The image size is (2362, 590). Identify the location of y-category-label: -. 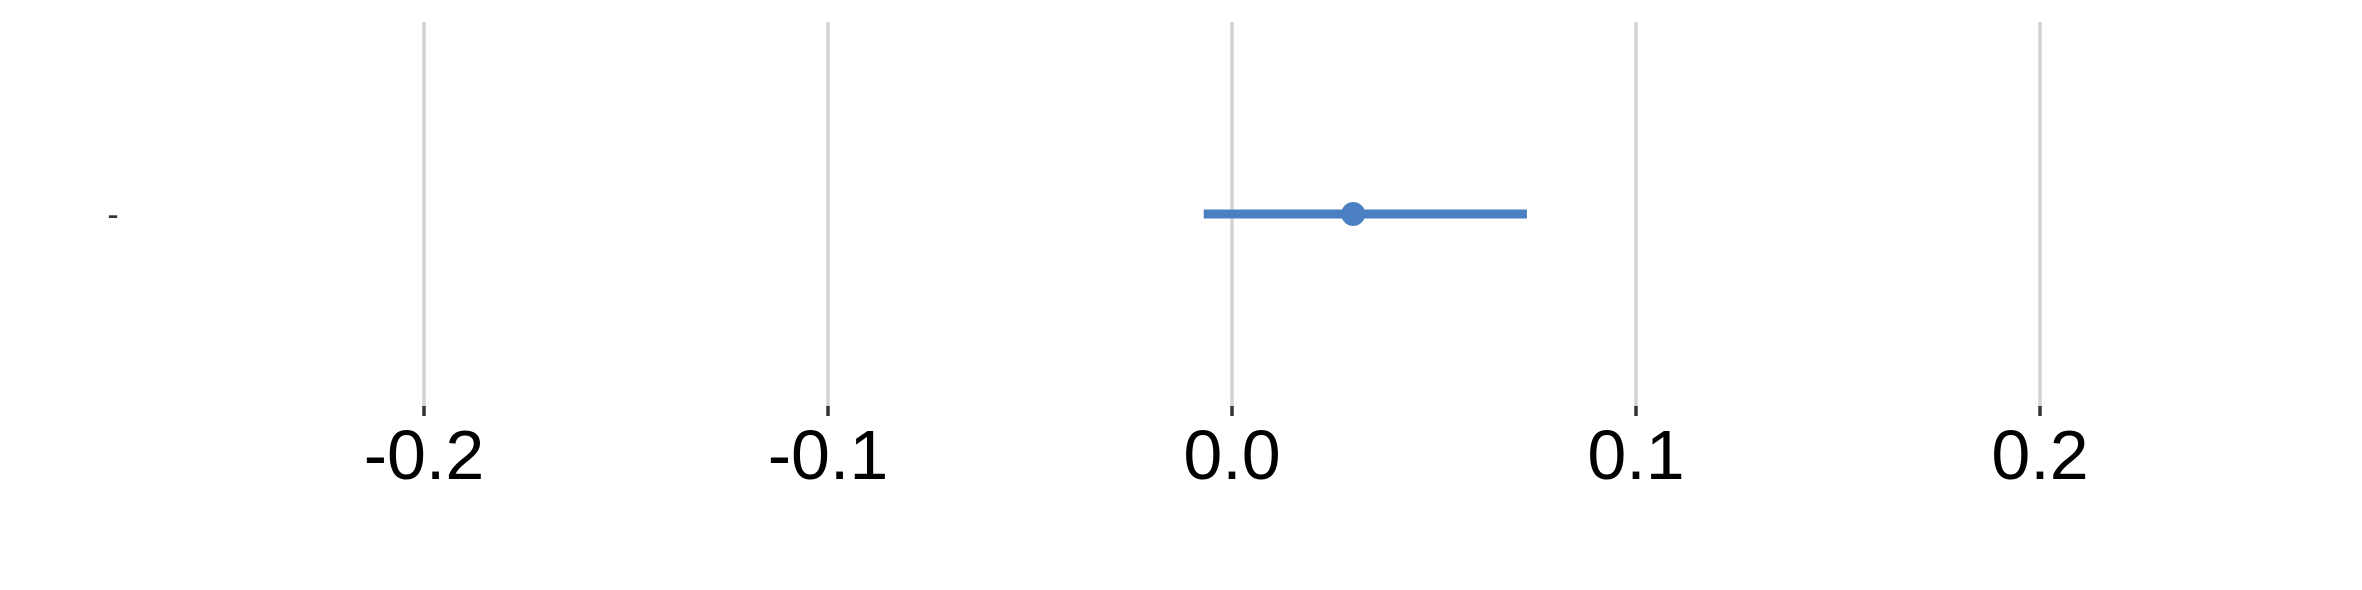
(112, 215).